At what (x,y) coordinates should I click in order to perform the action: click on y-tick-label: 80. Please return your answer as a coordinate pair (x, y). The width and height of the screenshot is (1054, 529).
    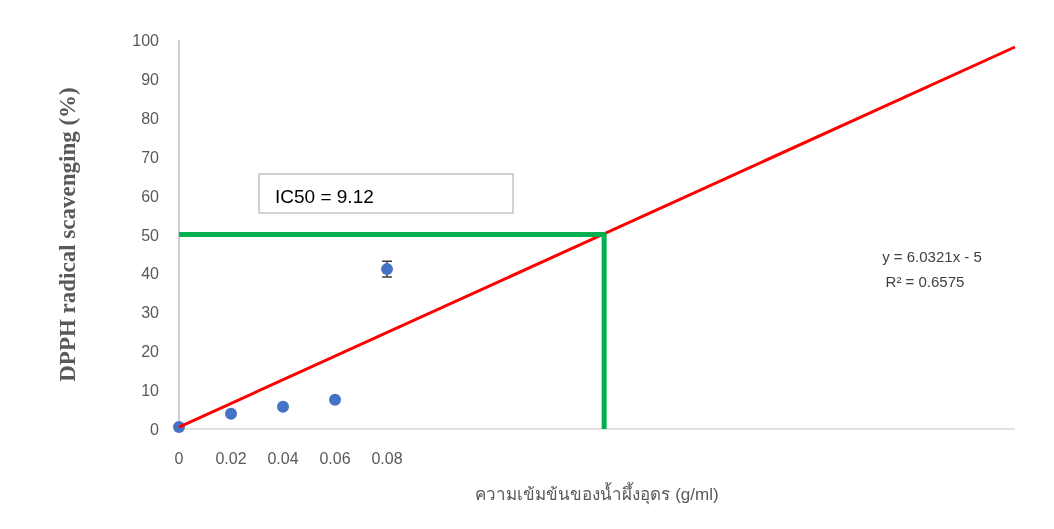
    Looking at the image, I should click on (150, 118).